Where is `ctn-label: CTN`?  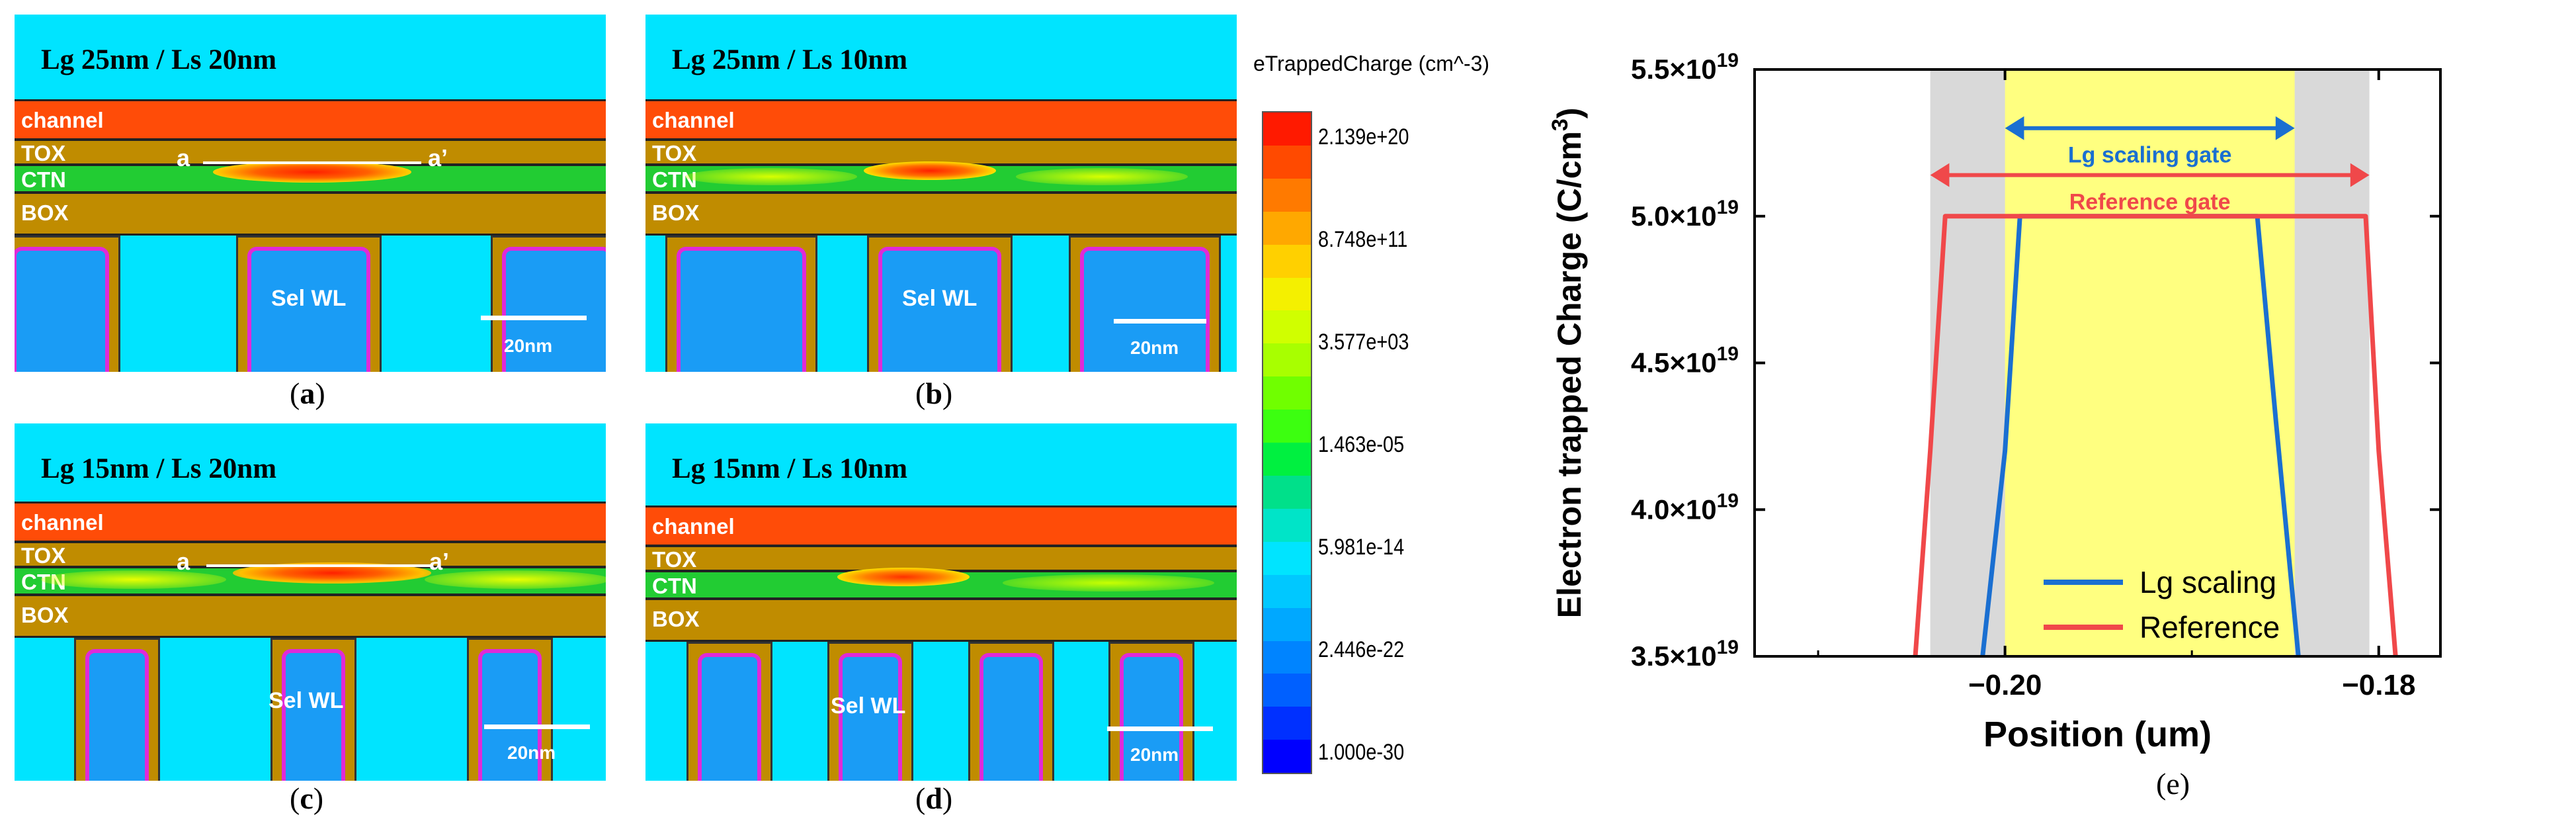
ctn-label: CTN is located at coordinates (674, 586).